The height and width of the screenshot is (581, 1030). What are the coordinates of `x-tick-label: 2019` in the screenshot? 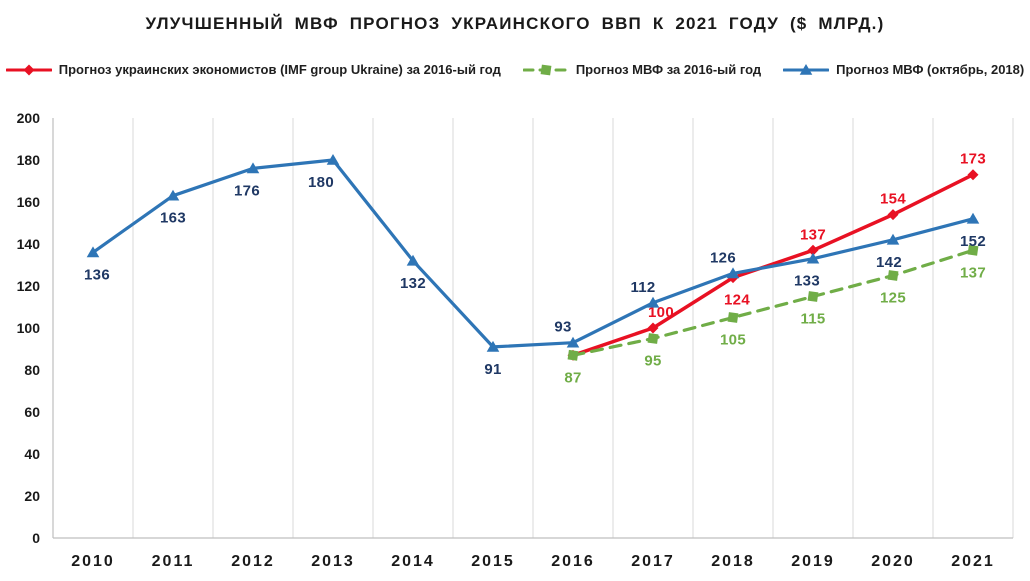 It's located at (813, 561).